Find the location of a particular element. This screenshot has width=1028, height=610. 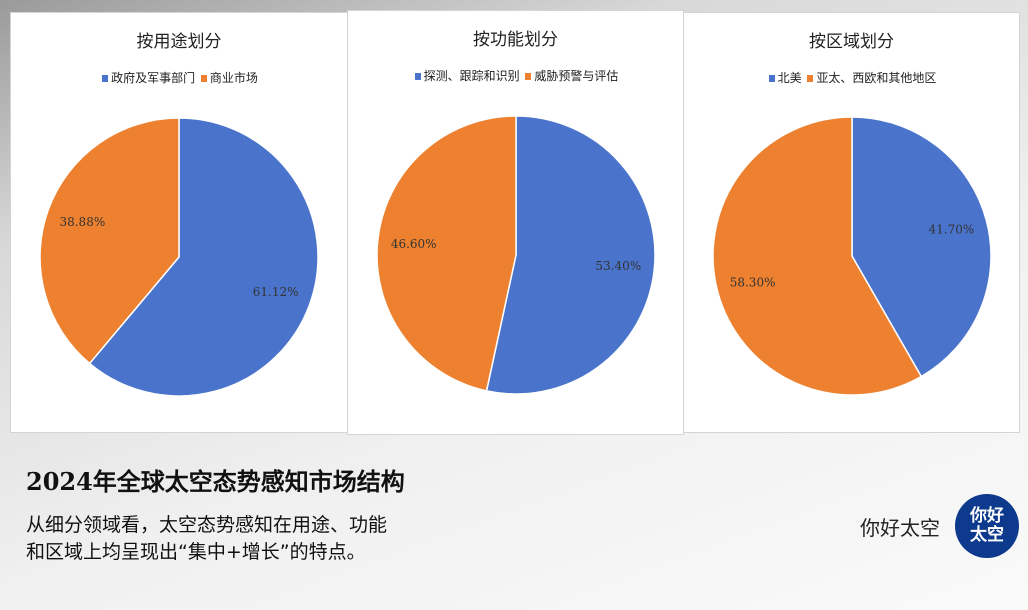

data-label: 46.60% is located at coordinates (414, 244).